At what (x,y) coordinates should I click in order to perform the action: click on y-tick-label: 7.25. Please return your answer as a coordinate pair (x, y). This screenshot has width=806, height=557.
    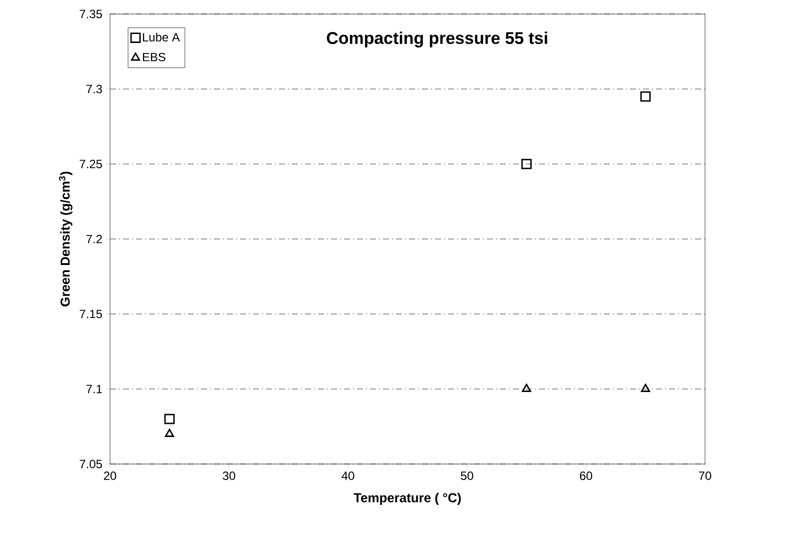
    Looking at the image, I should click on (91, 164).